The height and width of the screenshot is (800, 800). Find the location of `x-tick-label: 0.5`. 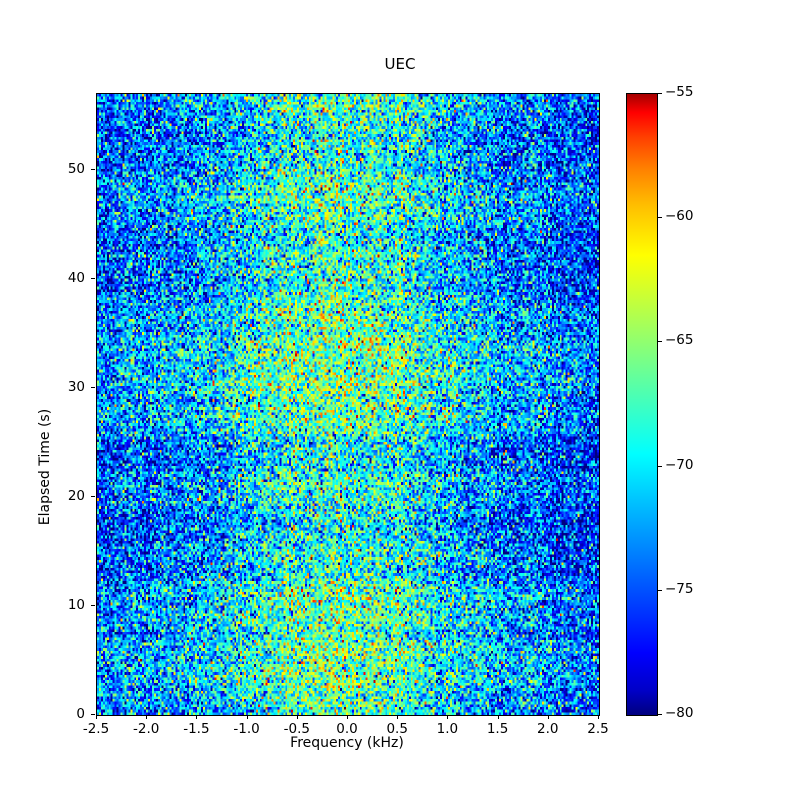

x-tick-label: 0.5 is located at coordinates (397, 729).